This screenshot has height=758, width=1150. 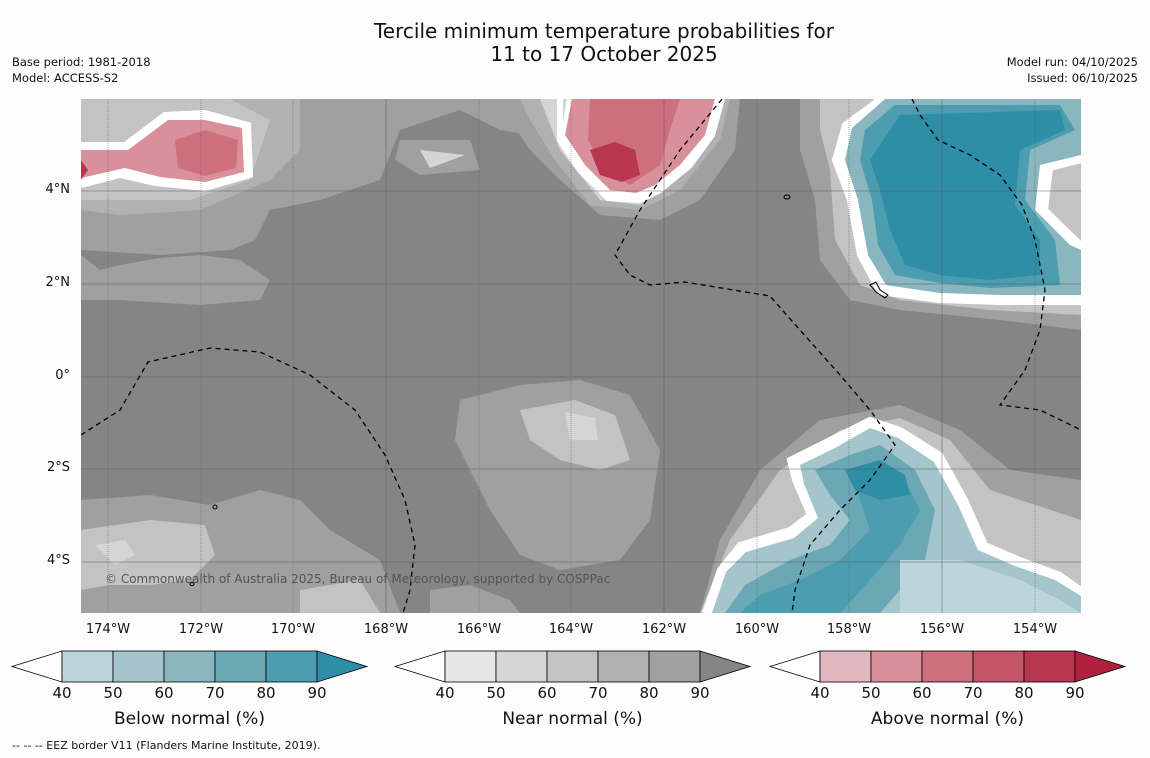 I want to click on lon-label: 156°W, so click(x=942, y=629).